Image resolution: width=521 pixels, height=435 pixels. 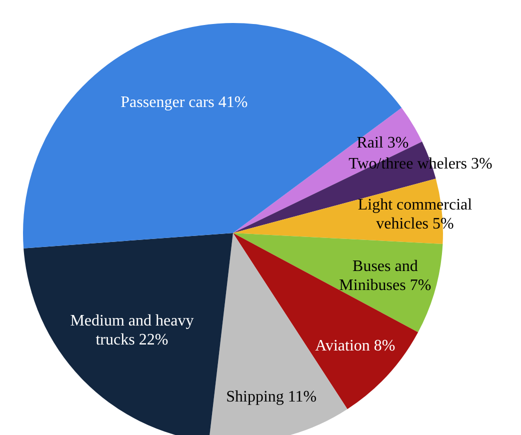 I want to click on slice-label: Passenger cars 41%, so click(x=184, y=101).